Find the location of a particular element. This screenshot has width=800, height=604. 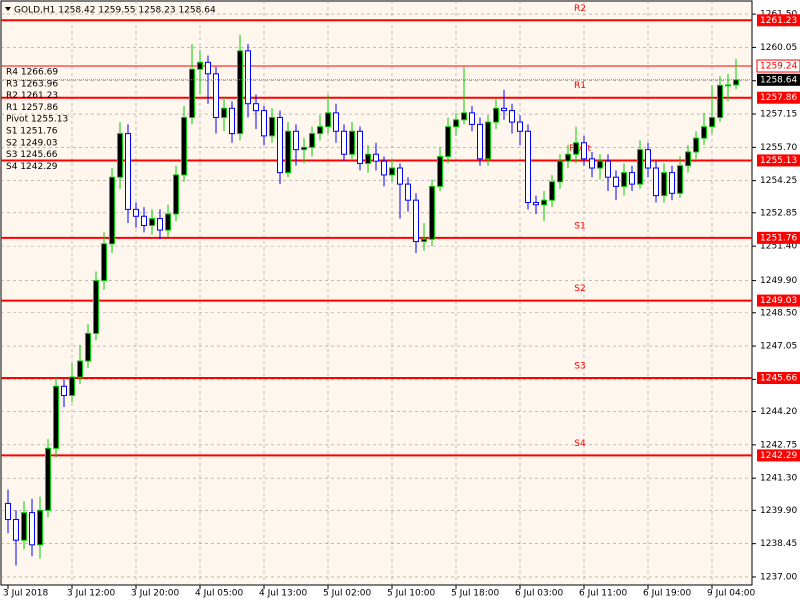

menu-arrow is located at coordinates (8, 9).